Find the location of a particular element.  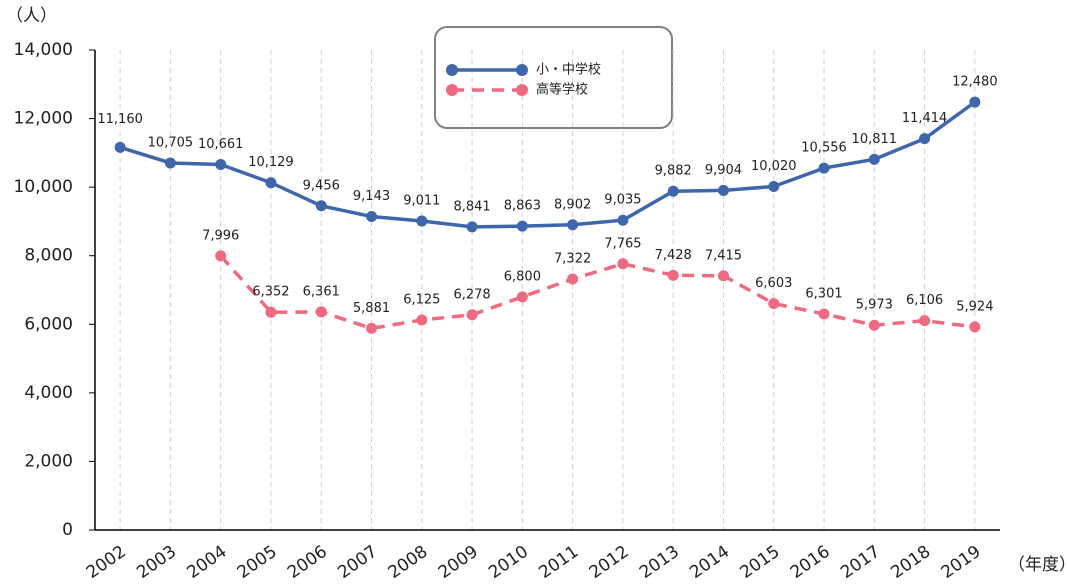

data-label: 6,352 is located at coordinates (270, 292).